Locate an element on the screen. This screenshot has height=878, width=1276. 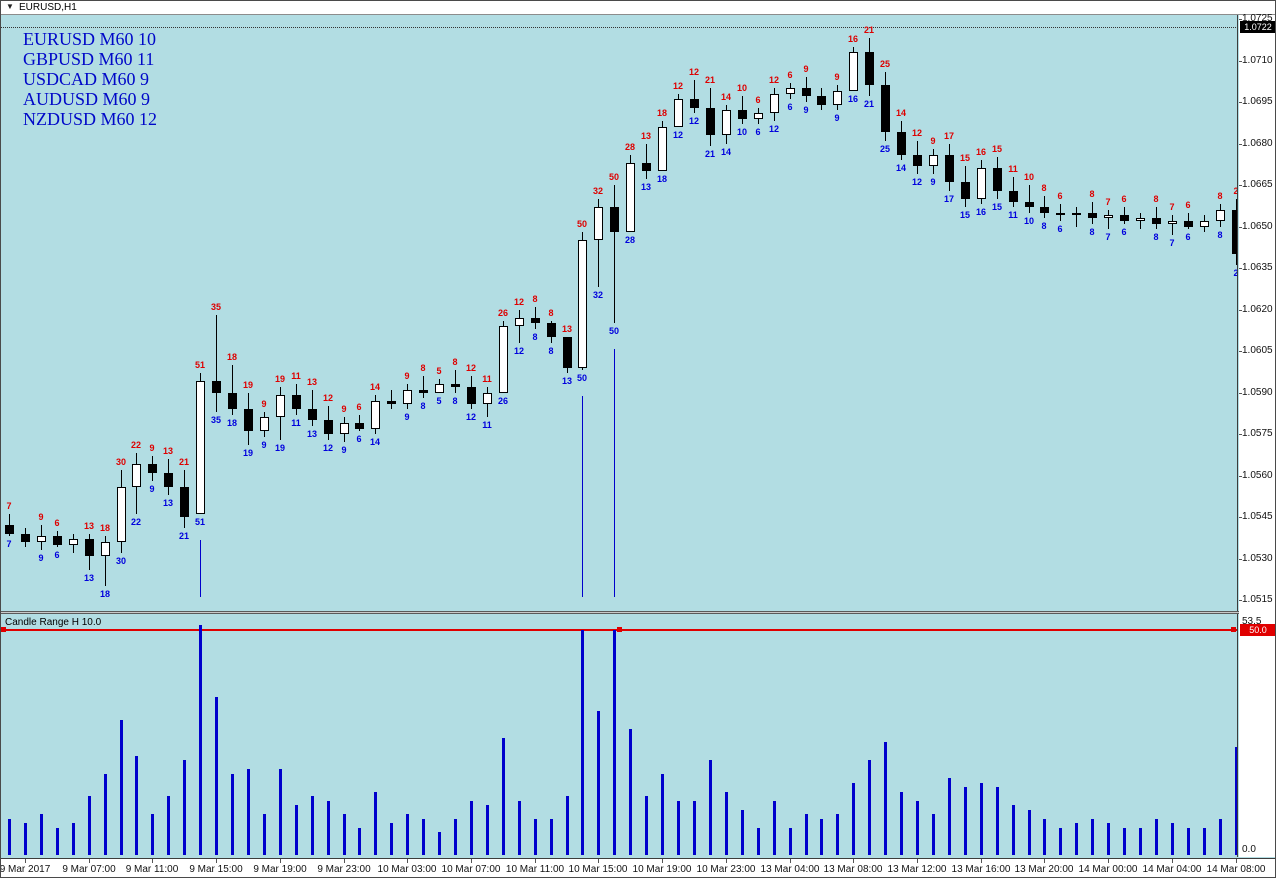
candle-range-label-above: 16 is located at coordinates (980, 152).